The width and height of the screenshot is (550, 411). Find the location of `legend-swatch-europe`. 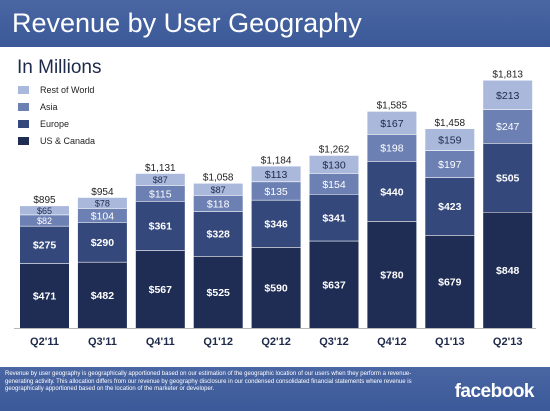

legend-swatch-europe is located at coordinates (23, 124).